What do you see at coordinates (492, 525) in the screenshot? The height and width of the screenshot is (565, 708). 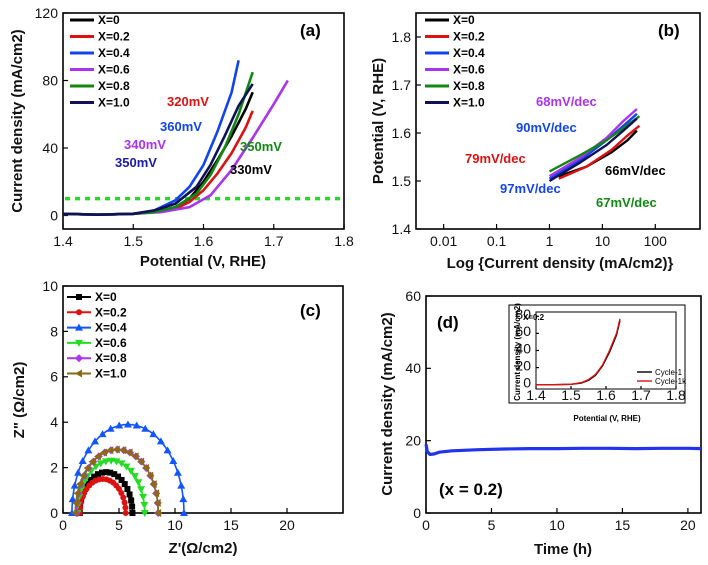 I see `d-xtick-label: 5` at bounding box center [492, 525].